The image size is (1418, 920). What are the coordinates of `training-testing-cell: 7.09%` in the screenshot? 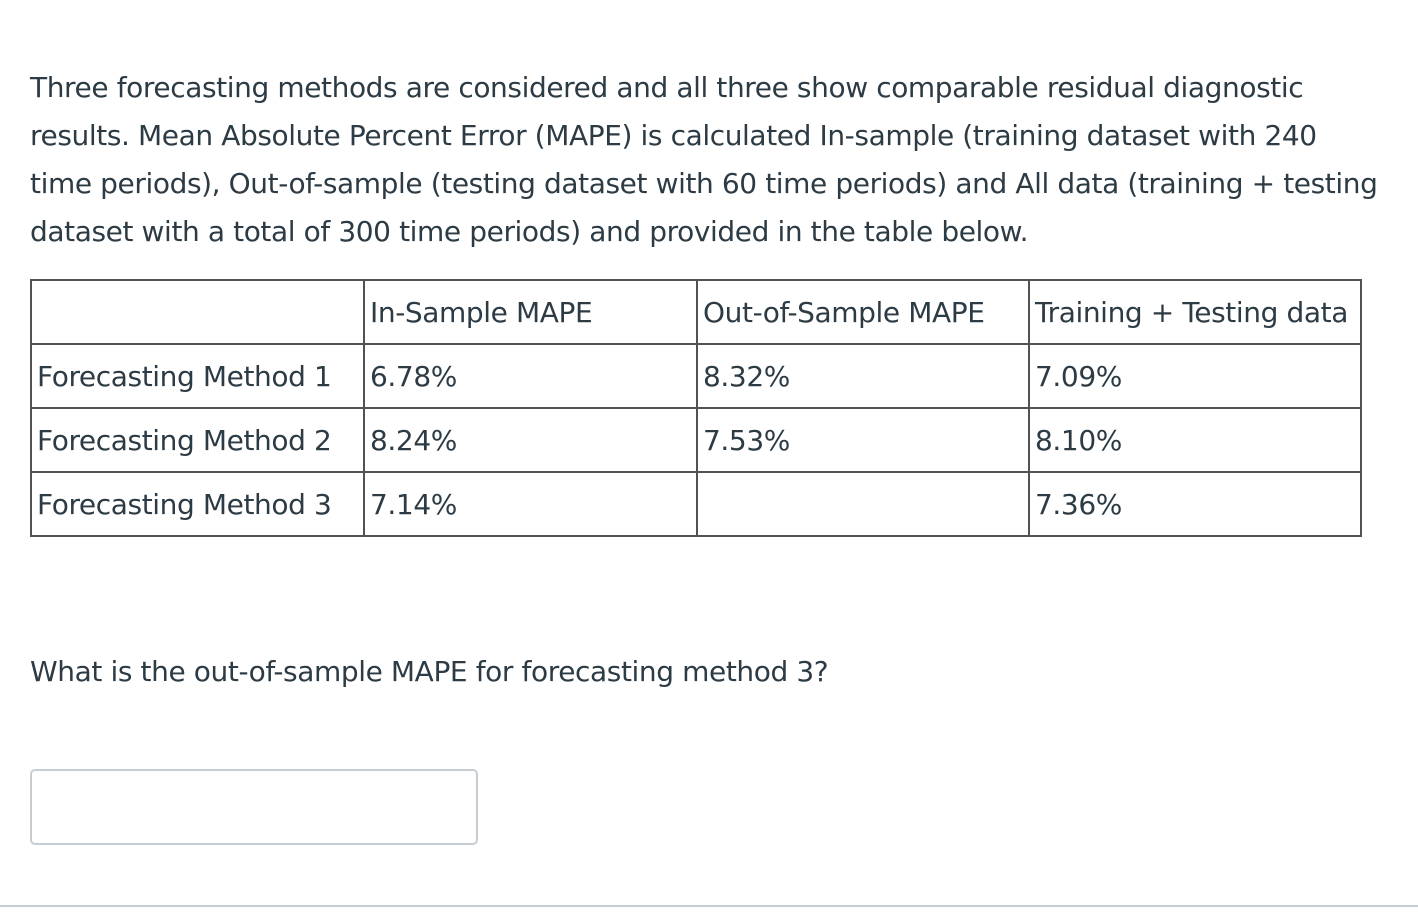 It's located at (1195, 376).